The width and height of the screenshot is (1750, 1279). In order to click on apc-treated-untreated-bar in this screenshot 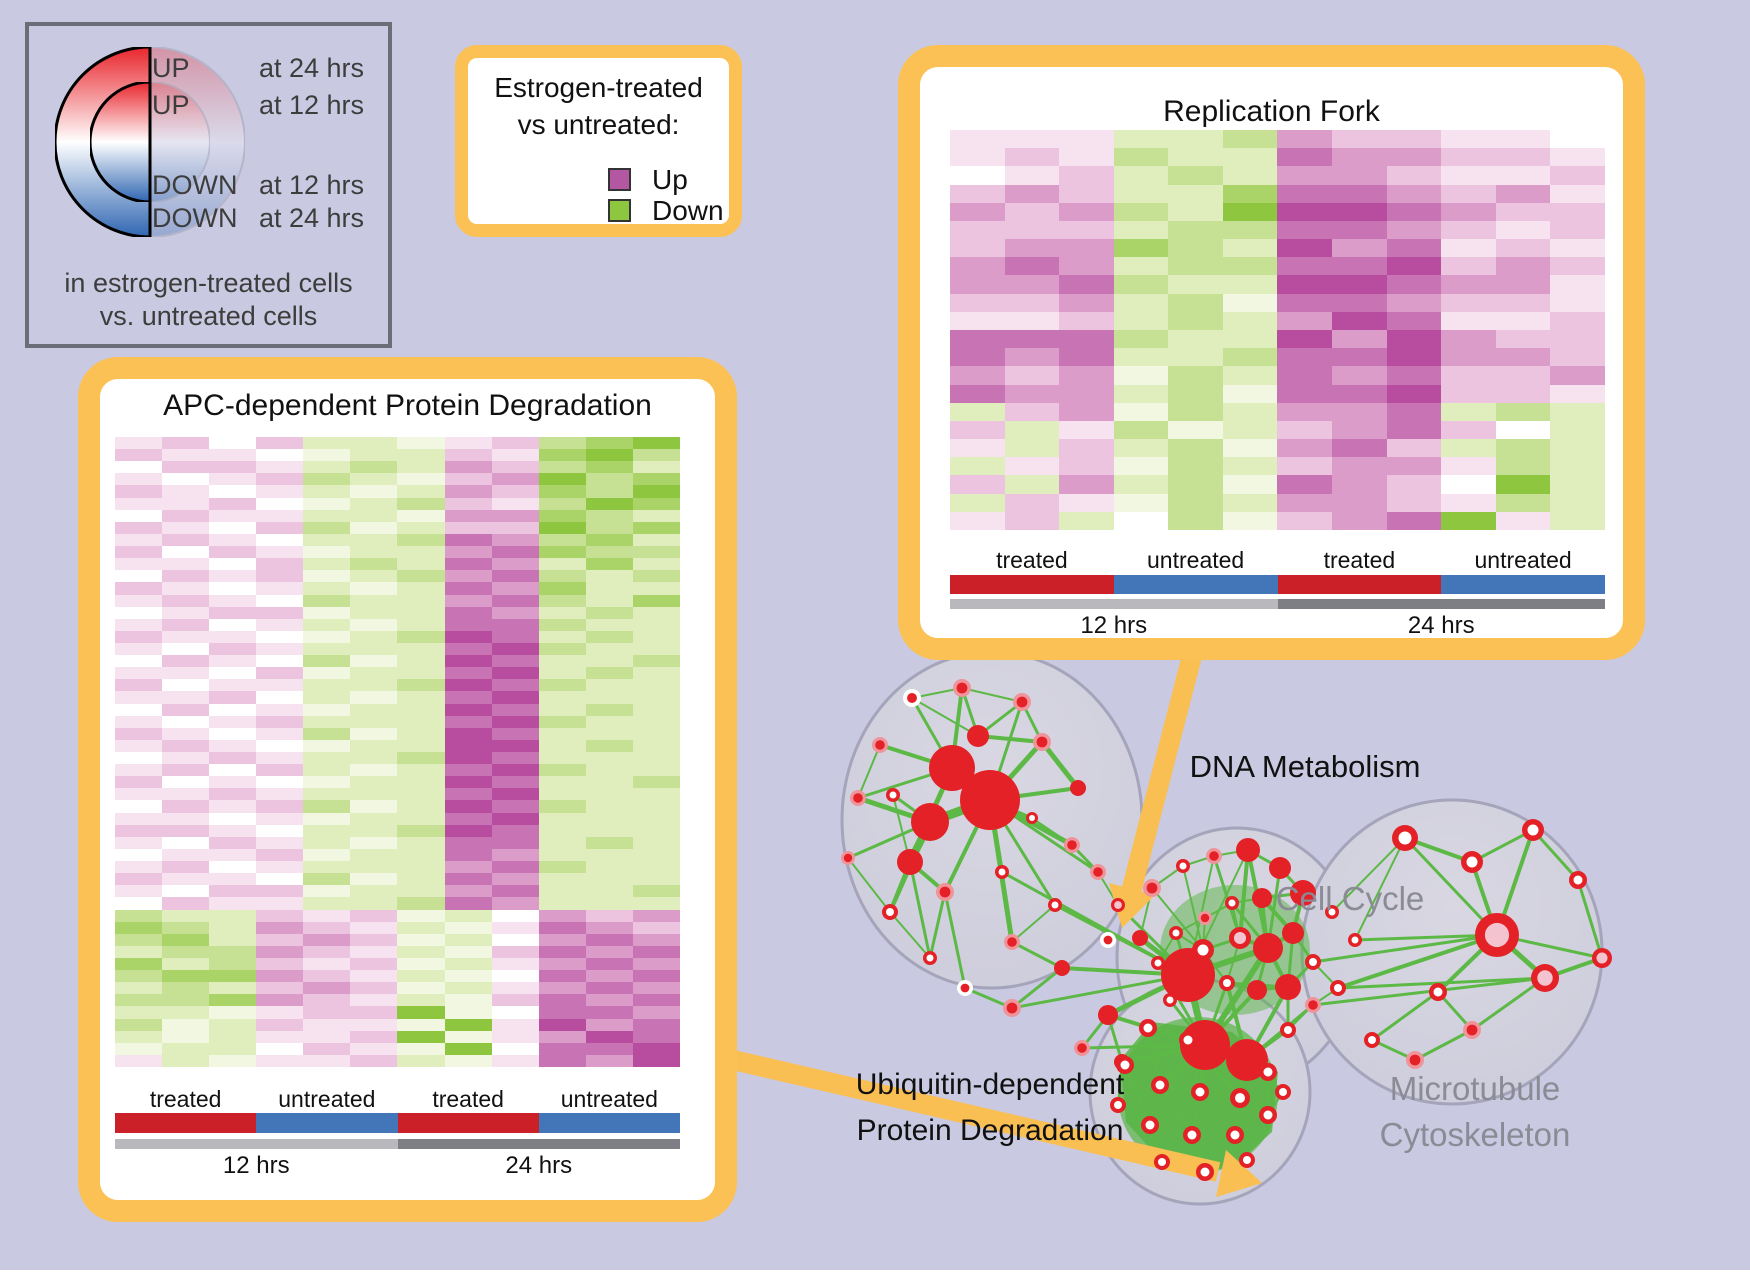, I will do `click(397, 1123)`.